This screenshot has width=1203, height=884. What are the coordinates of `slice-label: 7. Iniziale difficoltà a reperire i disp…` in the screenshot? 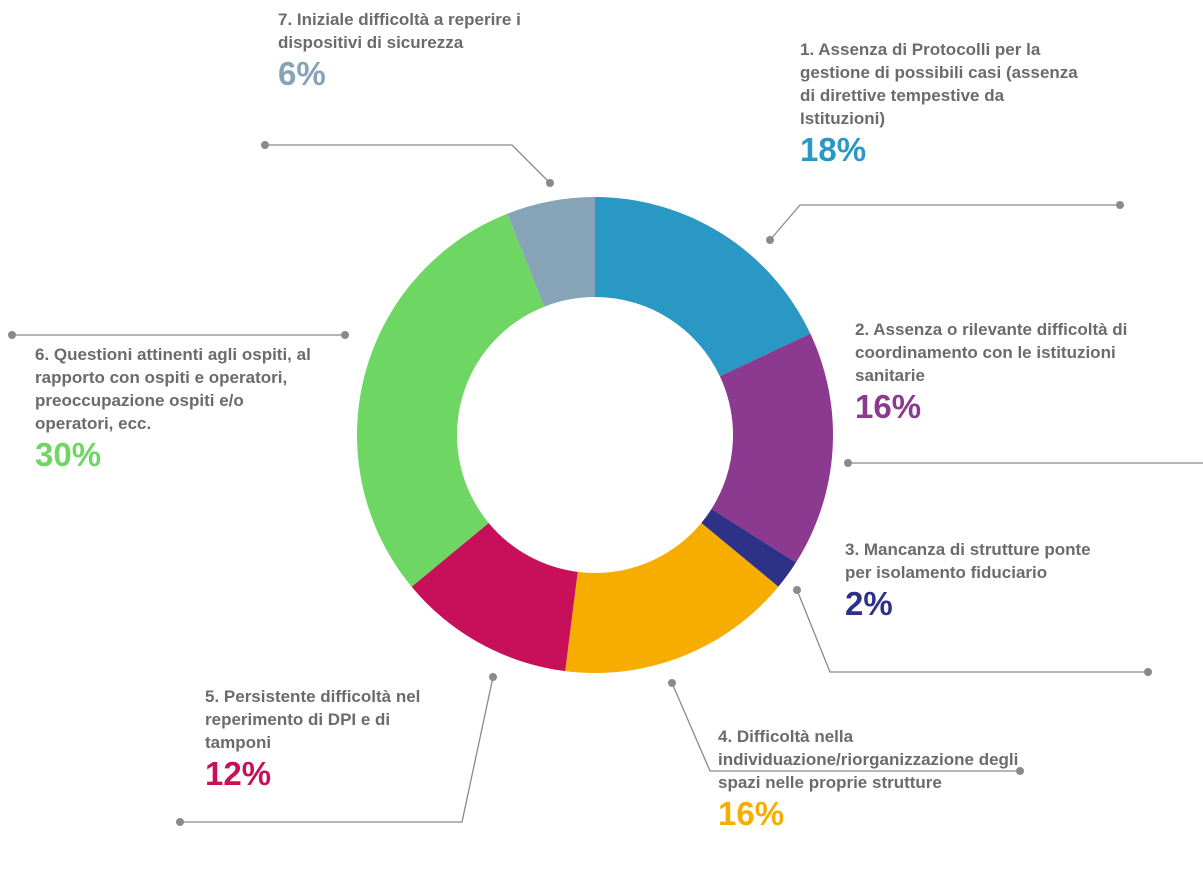 It's located at (399, 31).